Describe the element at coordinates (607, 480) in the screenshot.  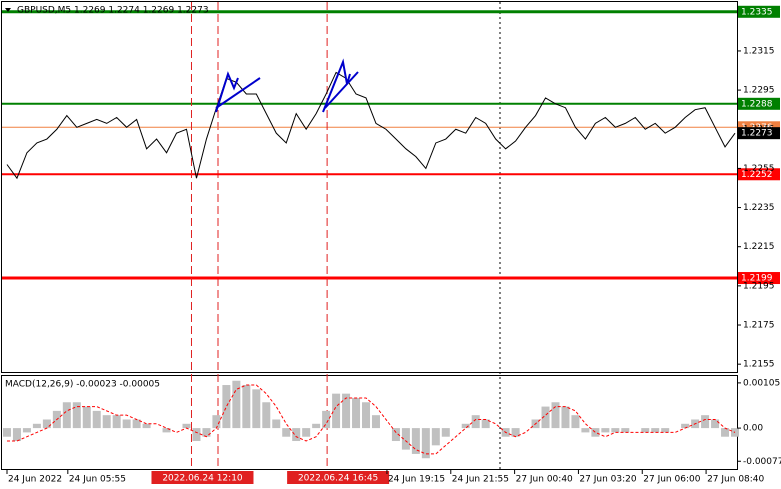
I see `x-tick-label: 27 Jun 03:20` at that location.